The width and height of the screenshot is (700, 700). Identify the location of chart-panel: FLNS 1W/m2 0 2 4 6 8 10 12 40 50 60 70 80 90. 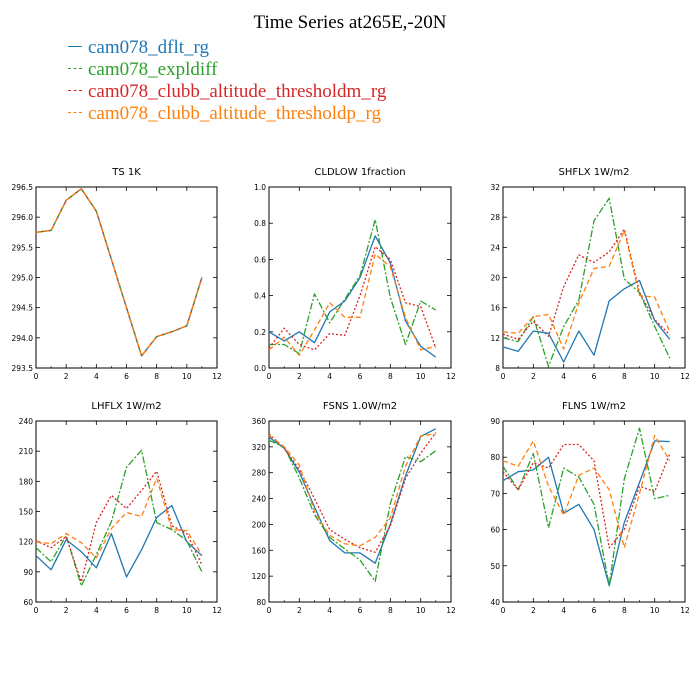
(590, 508).